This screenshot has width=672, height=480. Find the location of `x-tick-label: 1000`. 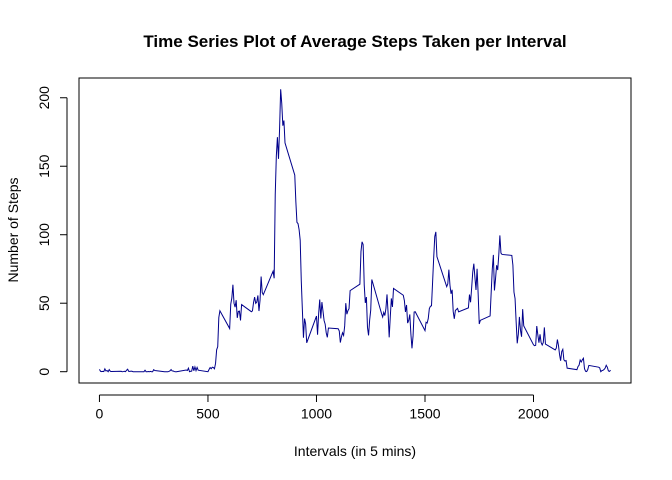

x-tick-label: 1000 is located at coordinates (316, 414).